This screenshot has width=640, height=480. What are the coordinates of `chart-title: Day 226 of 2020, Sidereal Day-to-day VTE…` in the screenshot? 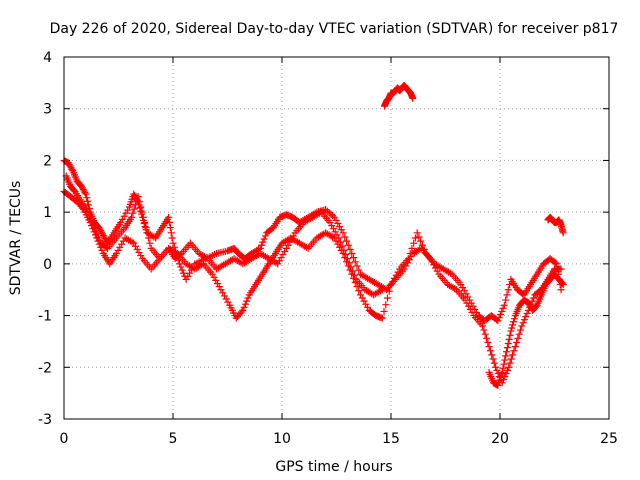 It's located at (334, 29).